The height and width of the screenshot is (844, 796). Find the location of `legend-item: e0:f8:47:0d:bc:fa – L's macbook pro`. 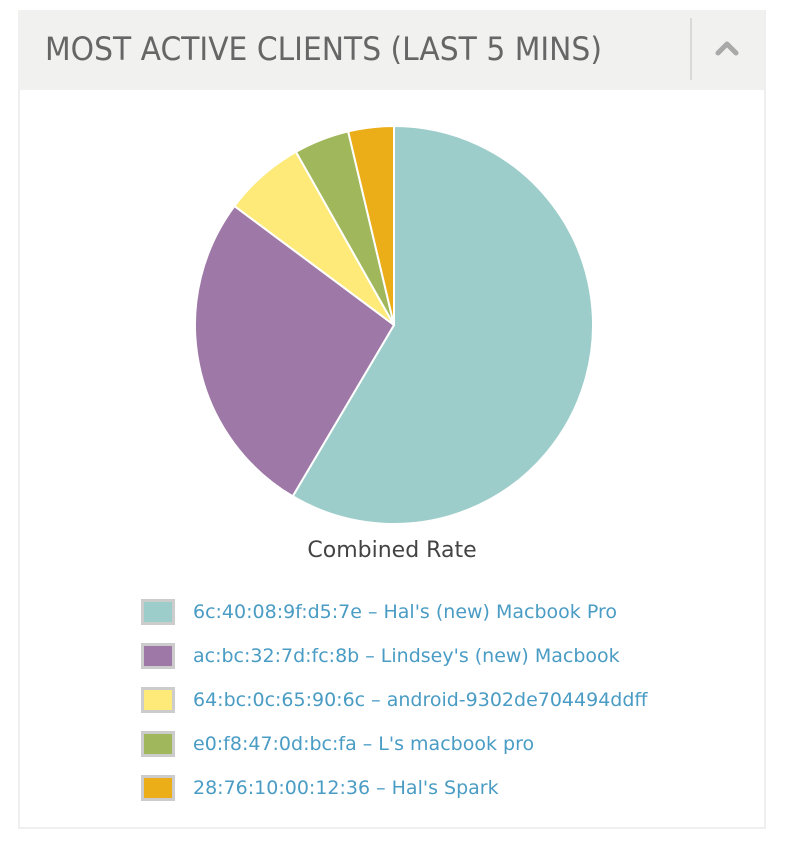

legend-item: e0:f8:47:0d:bc:fa – L's macbook pro is located at coordinates (394, 744).